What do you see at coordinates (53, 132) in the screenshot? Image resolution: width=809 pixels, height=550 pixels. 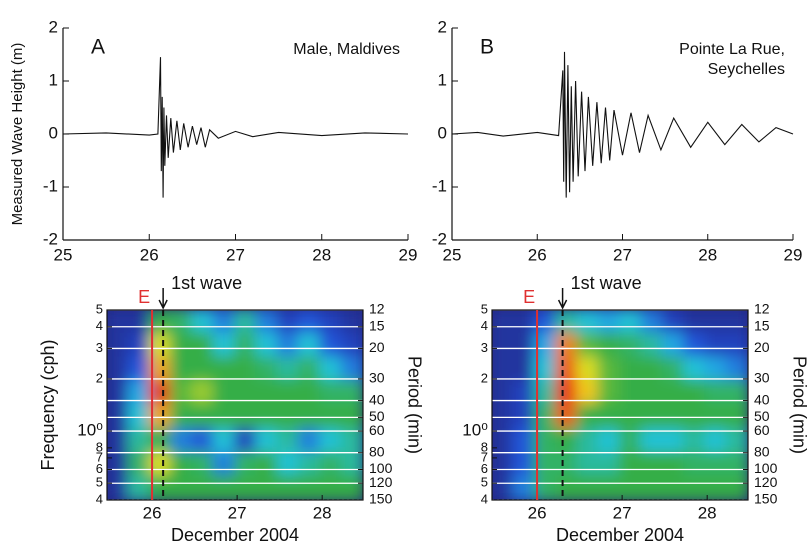 I see `y-tick-label: 0` at bounding box center [53, 132].